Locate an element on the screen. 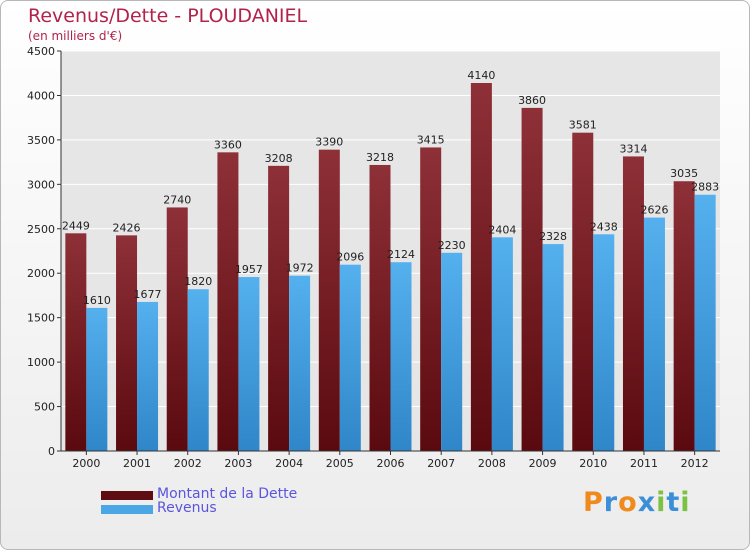 Image resolution: width=750 pixels, height=550 pixels. data-label-debt: 3035 is located at coordinates (684, 173).